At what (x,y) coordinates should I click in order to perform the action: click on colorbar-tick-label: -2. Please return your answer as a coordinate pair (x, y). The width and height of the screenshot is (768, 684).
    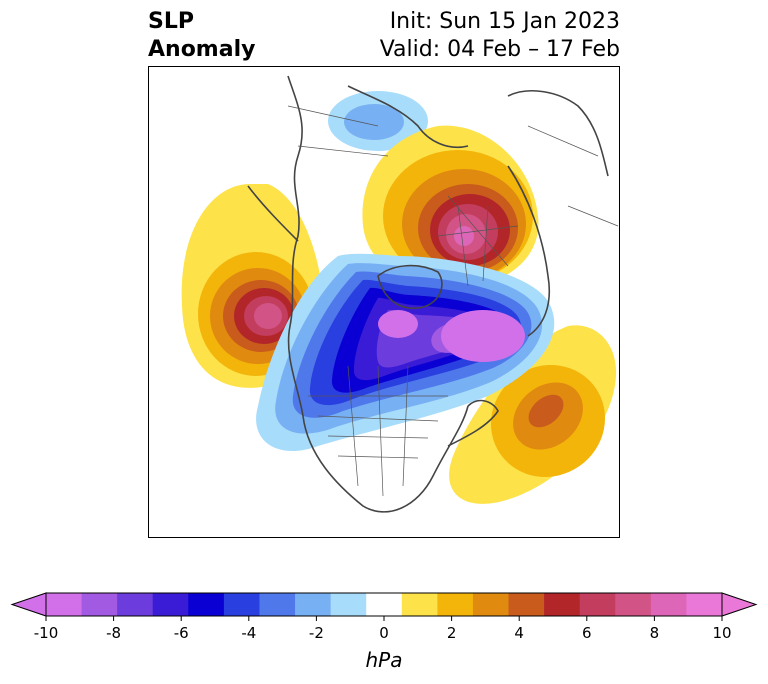
    Looking at the image, I should click on (316, 633).